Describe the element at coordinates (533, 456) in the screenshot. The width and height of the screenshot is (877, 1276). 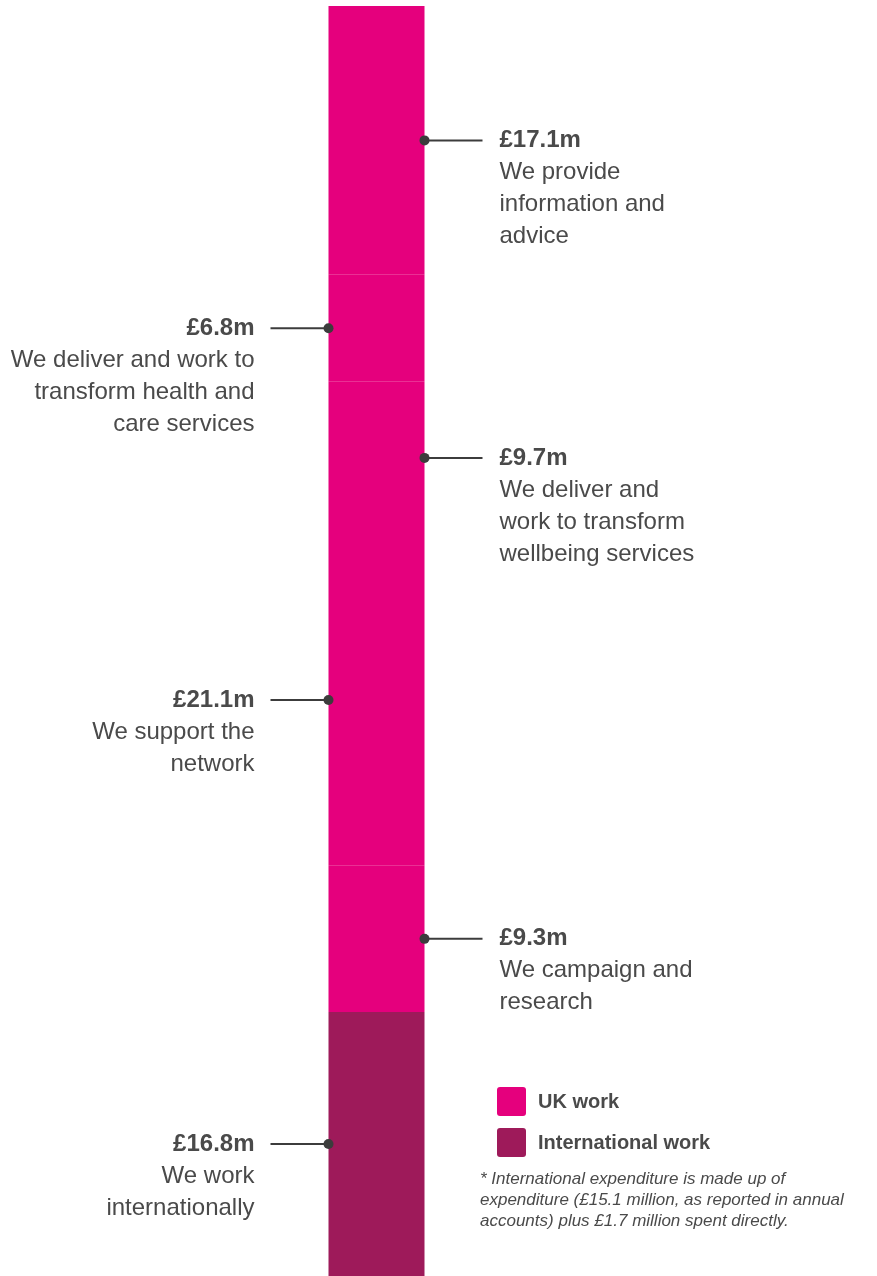
I see `data-label: £9.7m` at that location.